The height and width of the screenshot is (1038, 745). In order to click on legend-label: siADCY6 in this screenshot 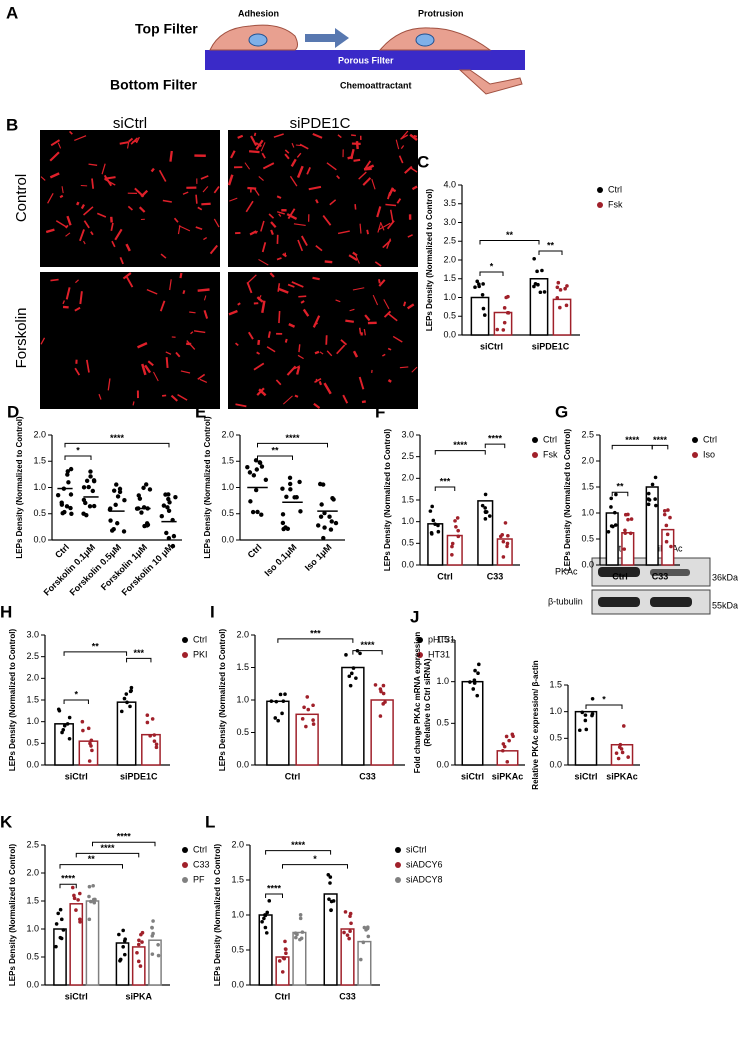, I will do `click(424, 864)`.